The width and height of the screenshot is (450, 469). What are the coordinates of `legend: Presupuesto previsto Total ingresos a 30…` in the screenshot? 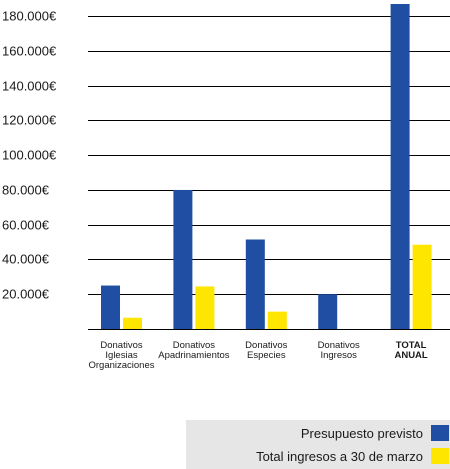 It's located at (318, 444).